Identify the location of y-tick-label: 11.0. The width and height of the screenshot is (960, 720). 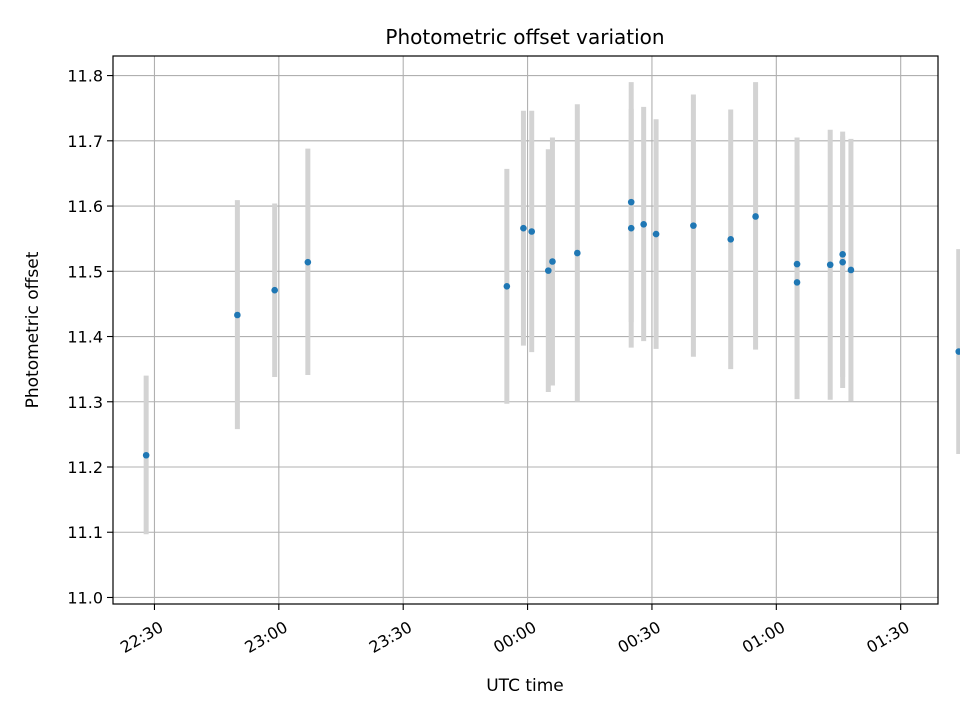
(85, 597).